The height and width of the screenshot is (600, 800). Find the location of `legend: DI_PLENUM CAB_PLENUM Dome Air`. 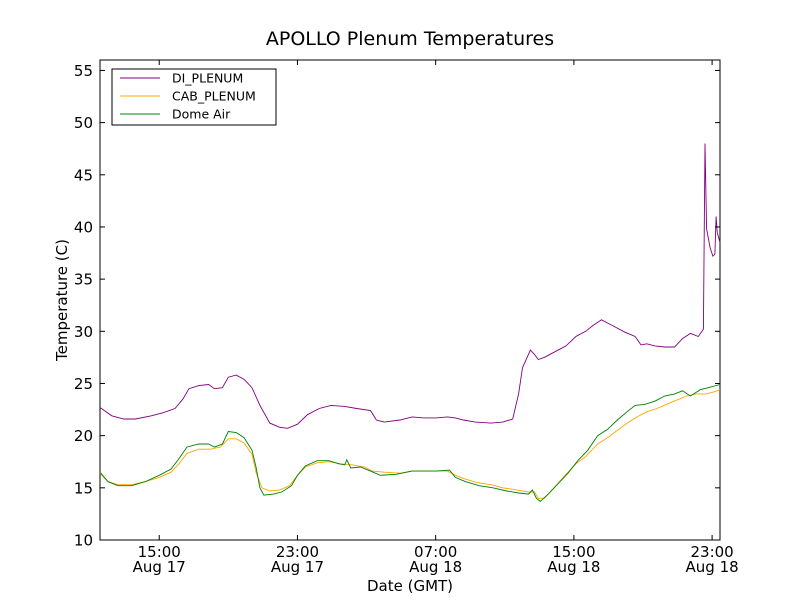

legend: DI_PLENUM CAB_PLENUM Dome Air is located at coordinates (194, 97).